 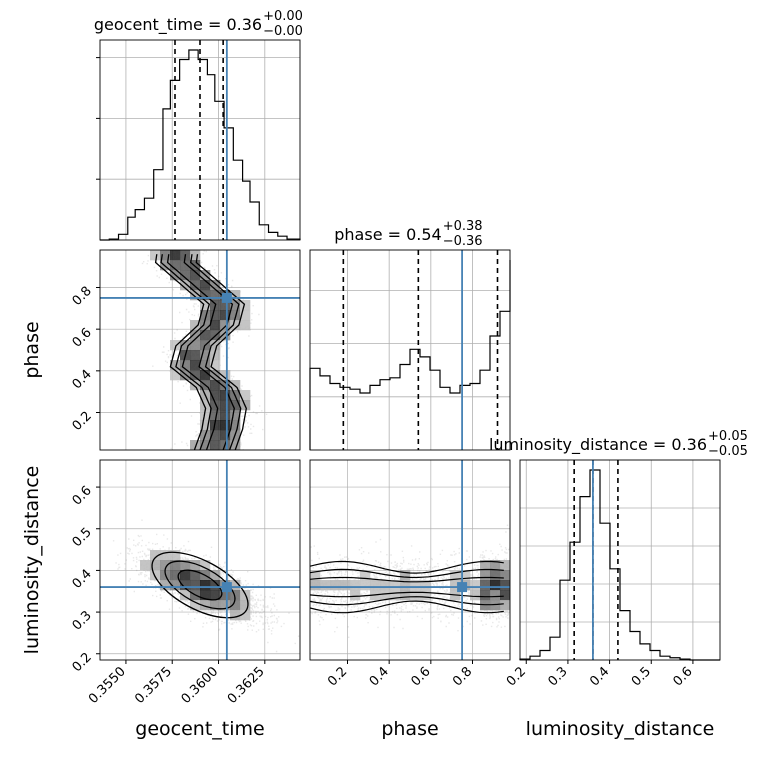 What do you see at coordinates (153, 685) in the screenshot?
I see `geocent_time-xtick-label-1: 0.3575` at bounding box center [153, 685].